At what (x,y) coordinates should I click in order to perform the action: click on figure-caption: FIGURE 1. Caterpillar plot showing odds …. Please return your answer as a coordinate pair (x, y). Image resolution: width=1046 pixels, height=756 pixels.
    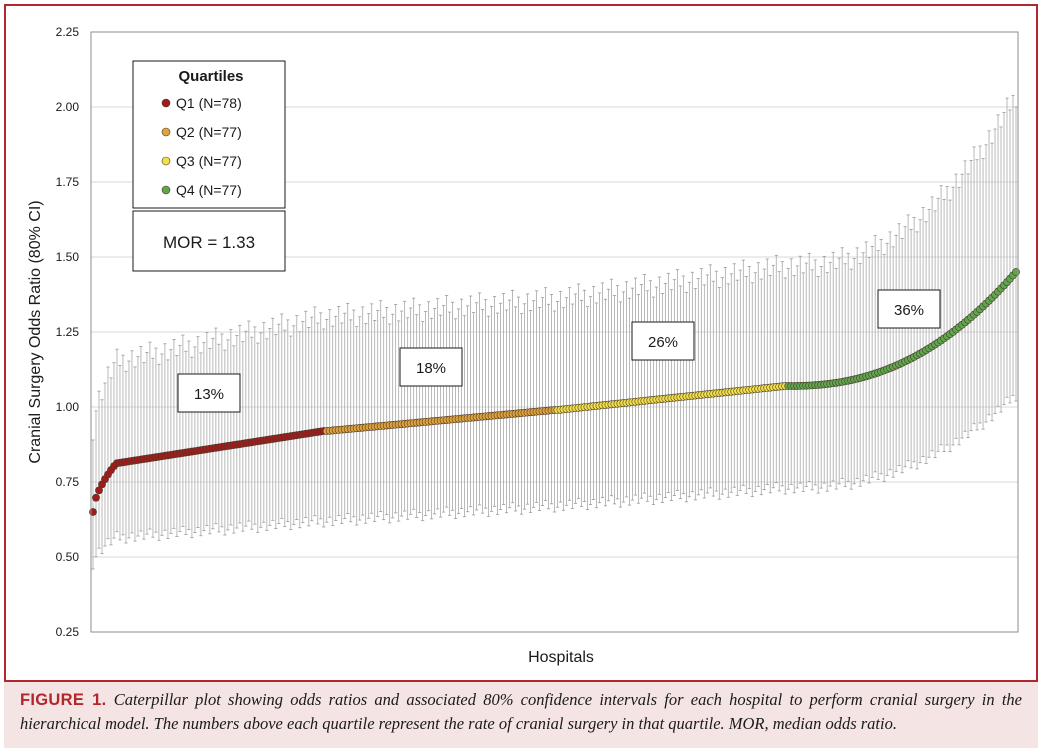
    Looking at the image, I should click on (521, 714).